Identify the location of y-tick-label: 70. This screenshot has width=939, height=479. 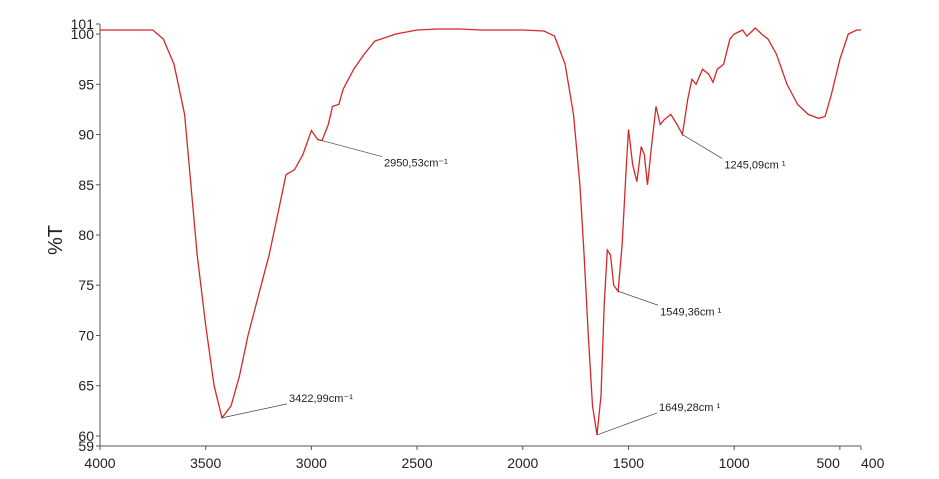
(86, 335).